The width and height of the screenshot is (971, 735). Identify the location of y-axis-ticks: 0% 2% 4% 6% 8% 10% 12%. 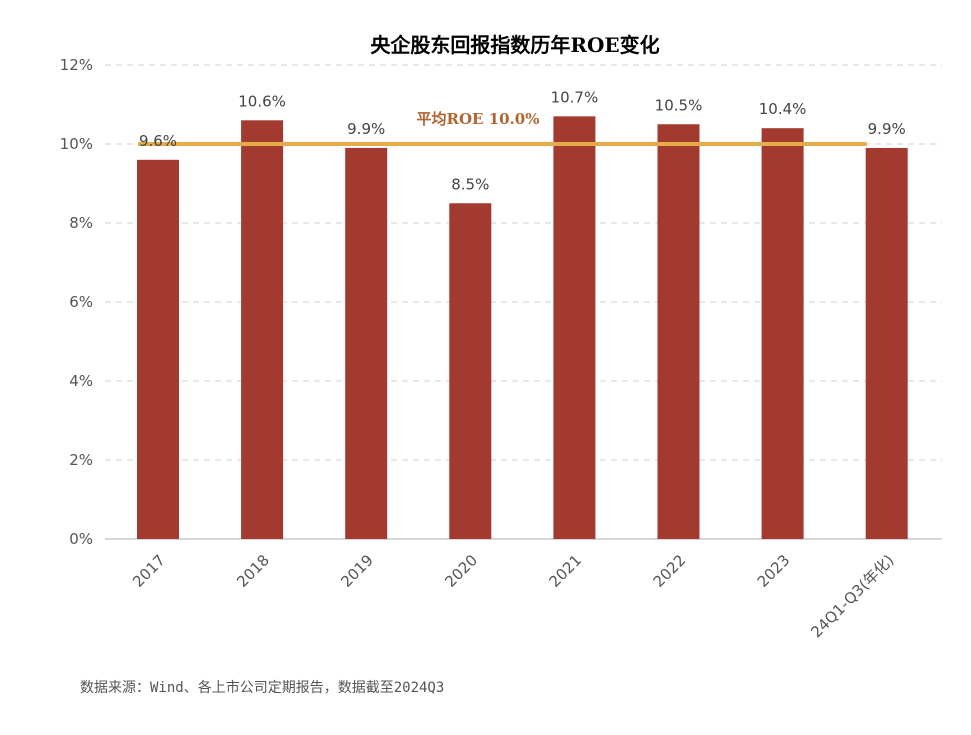
(76, 302).